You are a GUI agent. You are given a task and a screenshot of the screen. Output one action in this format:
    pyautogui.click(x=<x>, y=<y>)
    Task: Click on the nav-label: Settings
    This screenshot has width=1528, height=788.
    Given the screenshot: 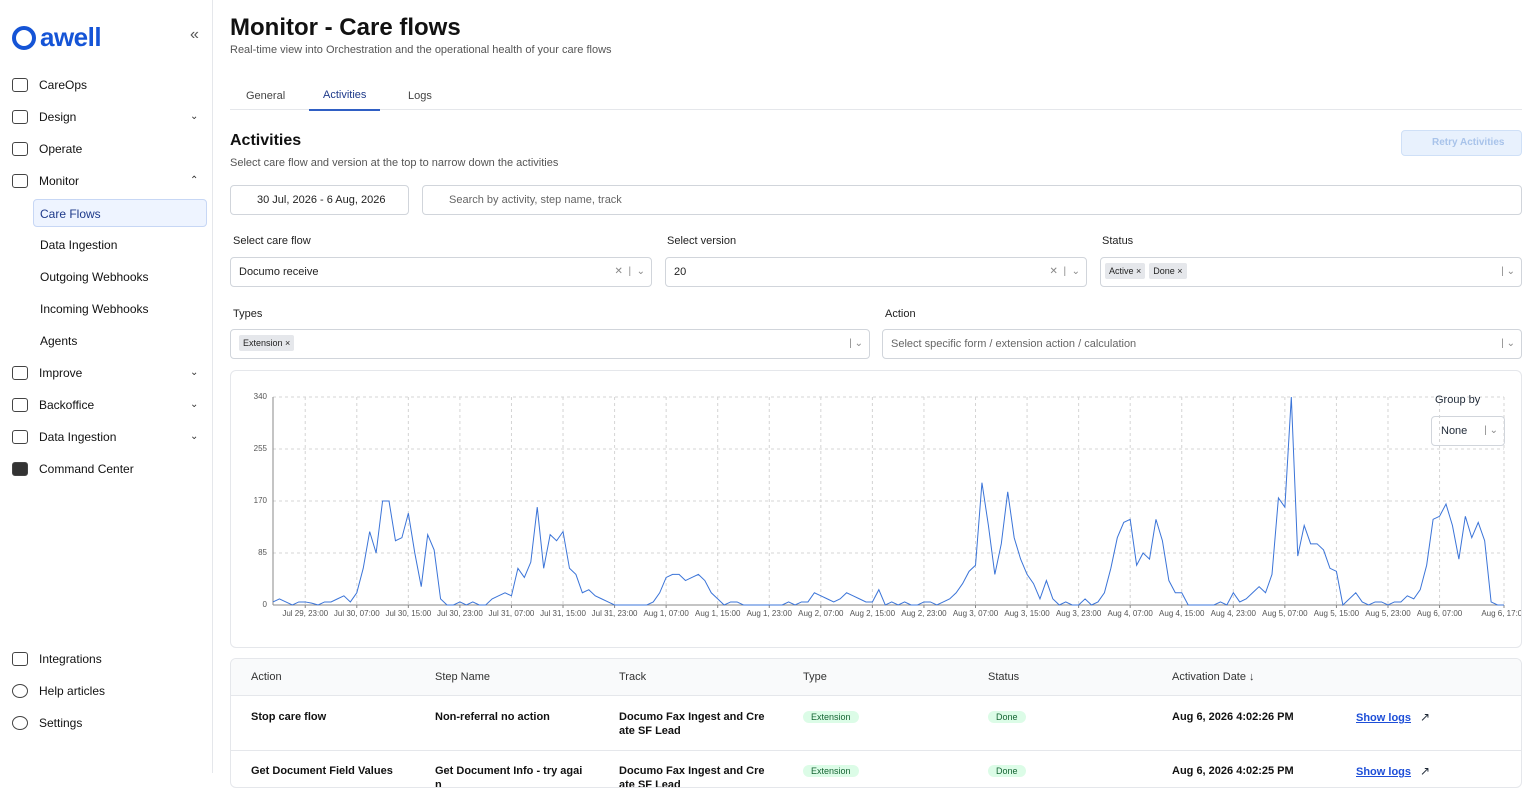 What is the action you would take?
    pyautogui.click(x=61, y=723)
    